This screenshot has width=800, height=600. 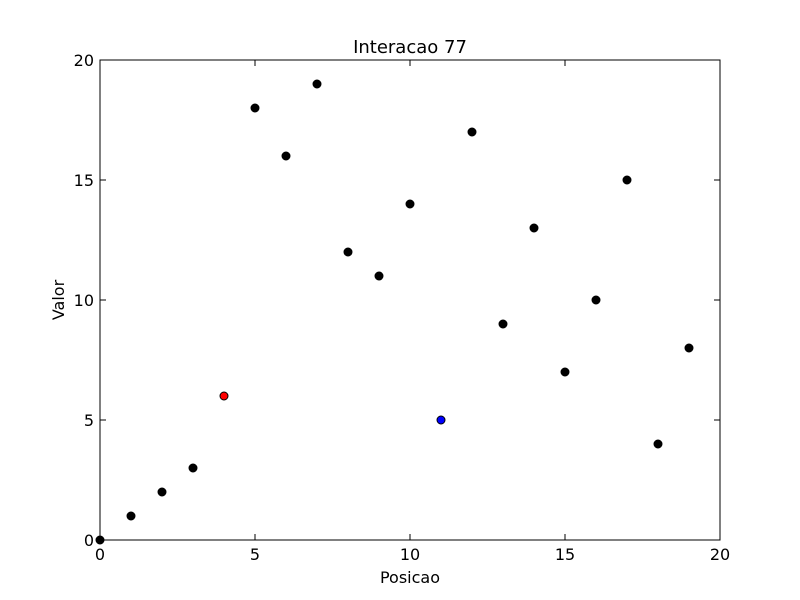 I want to click on x-tick-label: 5, so click(x=255, y=554).